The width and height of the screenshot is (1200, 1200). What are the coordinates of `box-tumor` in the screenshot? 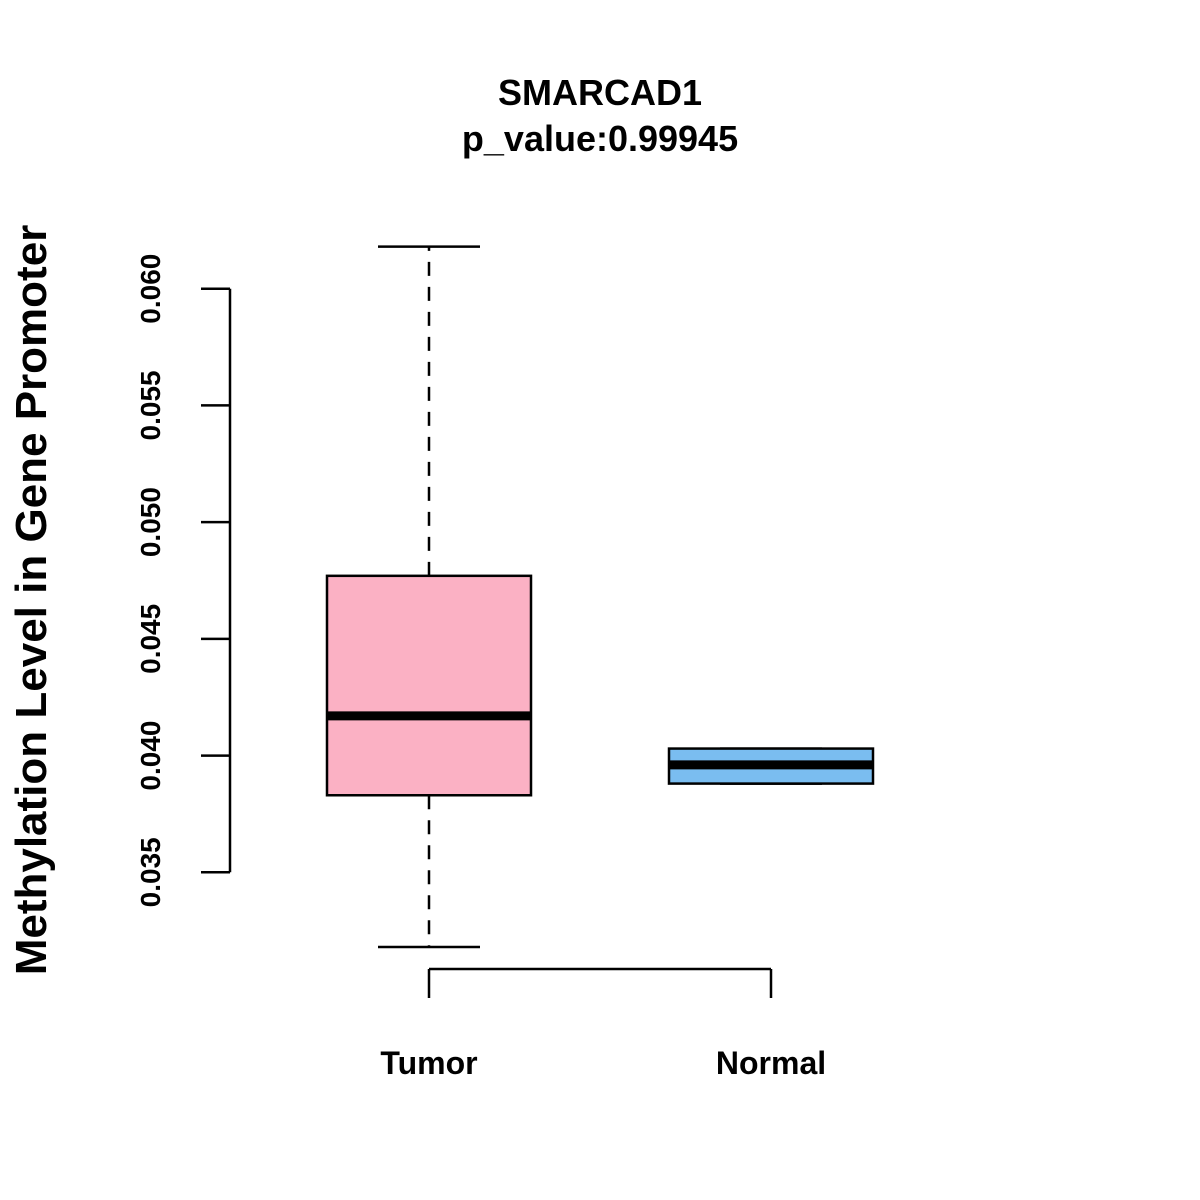 It's located at (429, 597).